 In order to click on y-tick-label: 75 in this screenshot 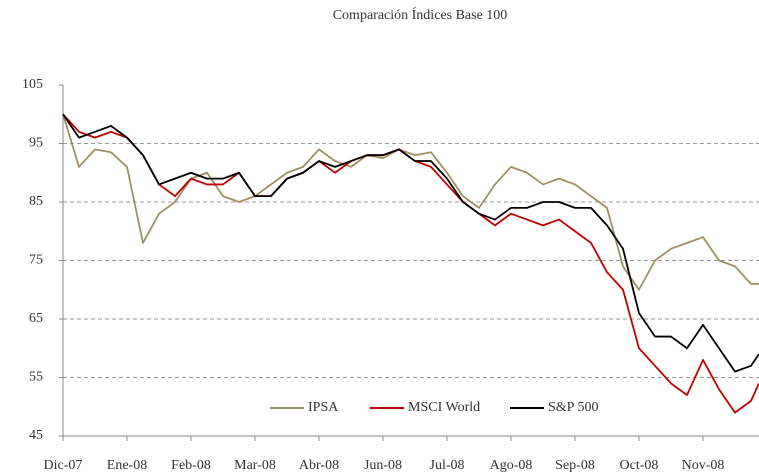, I will do `click(36, 260)`.